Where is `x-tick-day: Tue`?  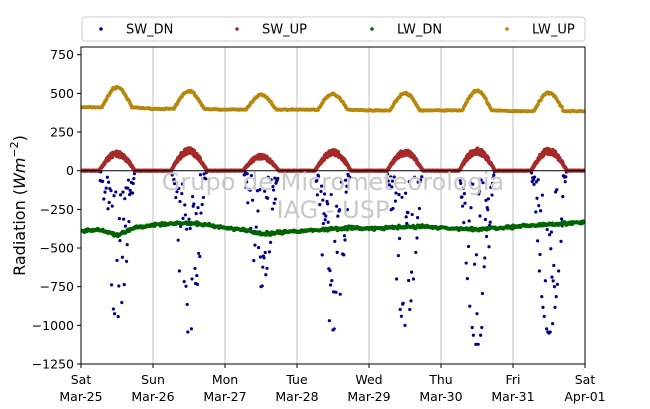 x-tick-day: Tue is located at coordinates (296, 379).